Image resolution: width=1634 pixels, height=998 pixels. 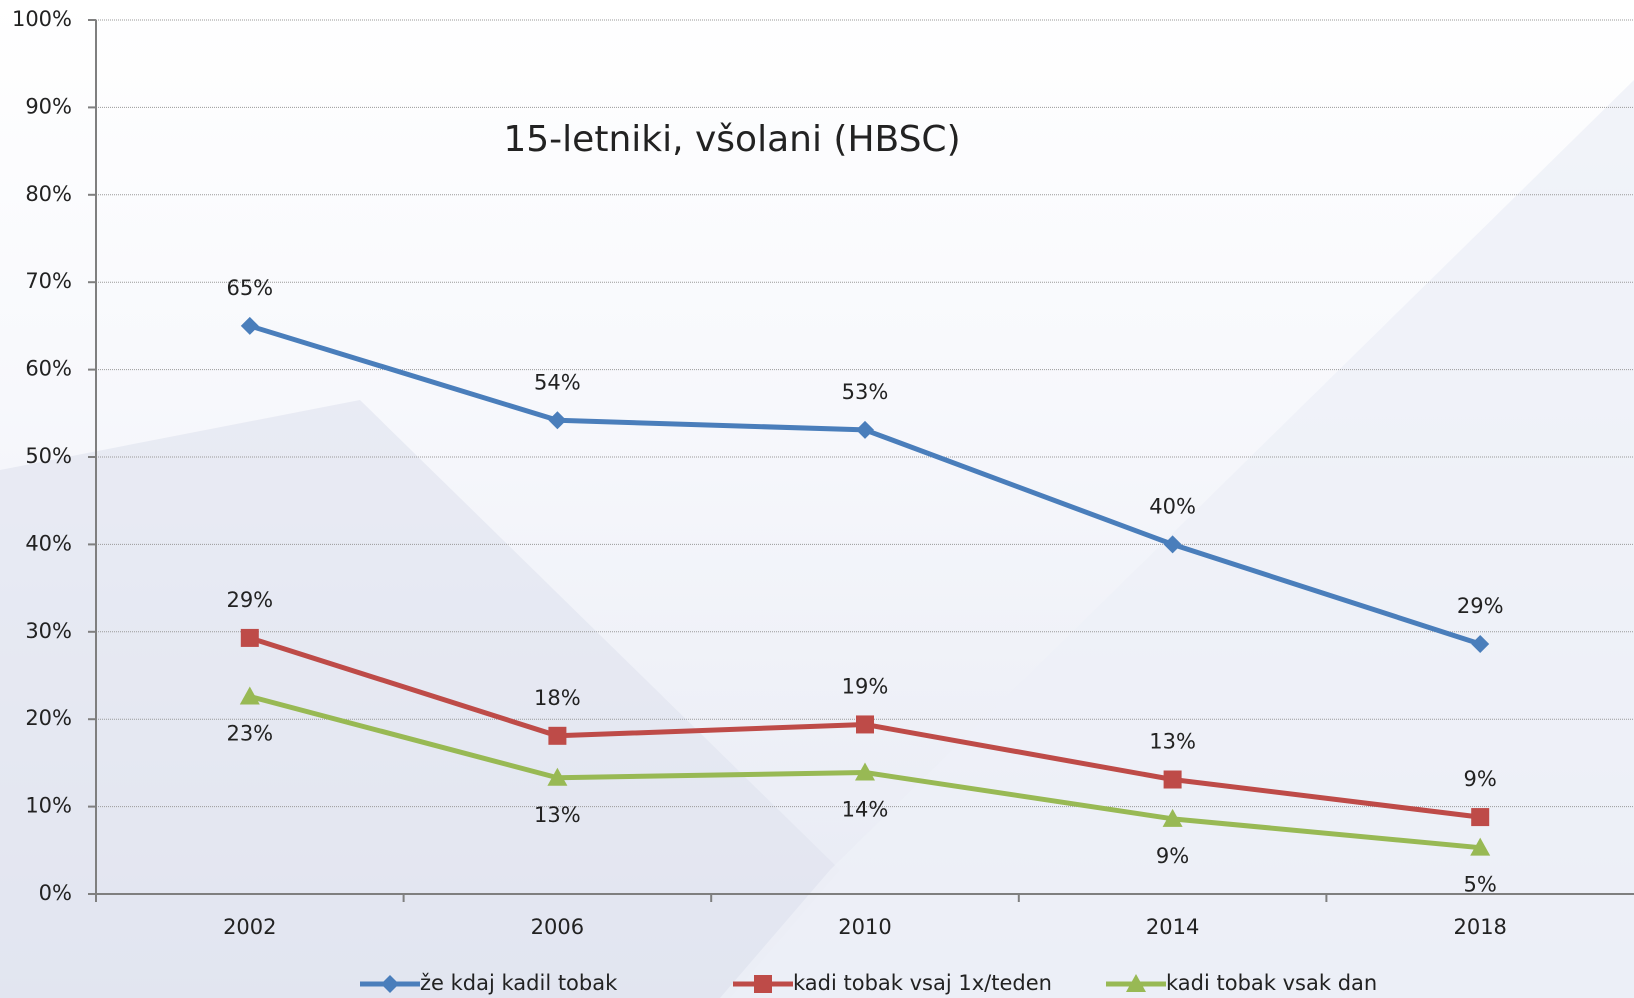 I want to click on legend-label: že kdaj kadil tobak, so click(x=519, y=983).